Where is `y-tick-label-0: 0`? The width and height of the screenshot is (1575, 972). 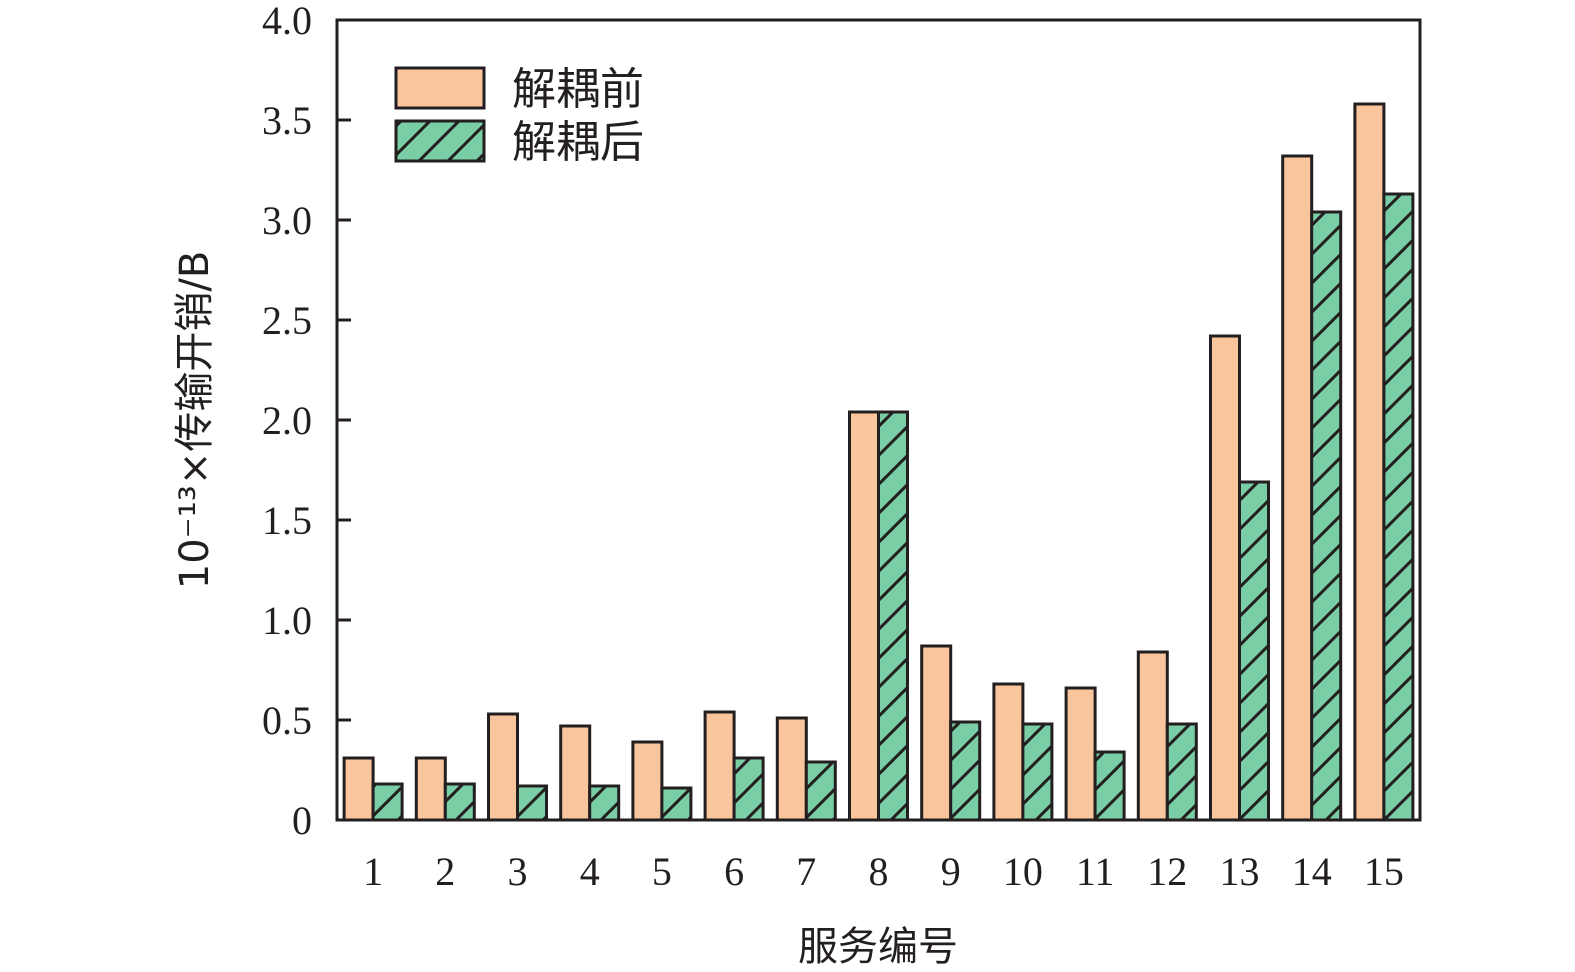
y-tick-label-0: 0 is located at coordinates (302, 820).